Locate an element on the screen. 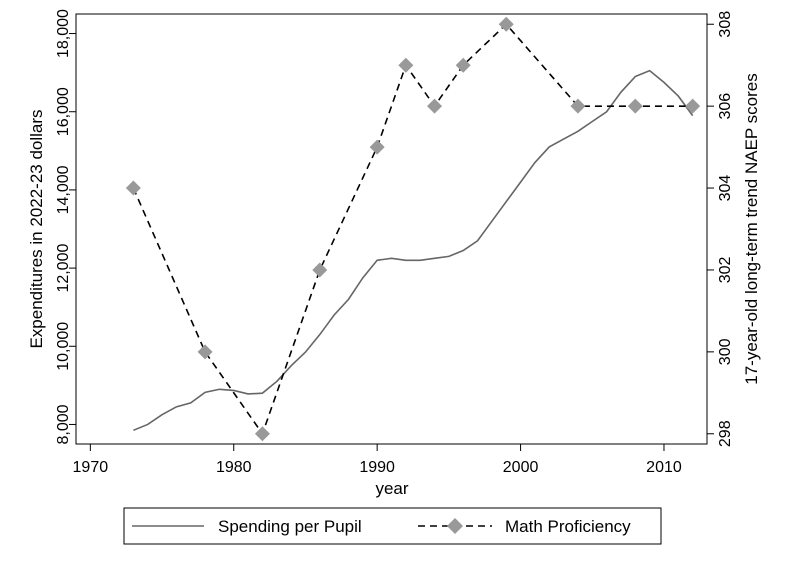  y-left-tick-label: 8,000 is located at coordinates (63, 424).